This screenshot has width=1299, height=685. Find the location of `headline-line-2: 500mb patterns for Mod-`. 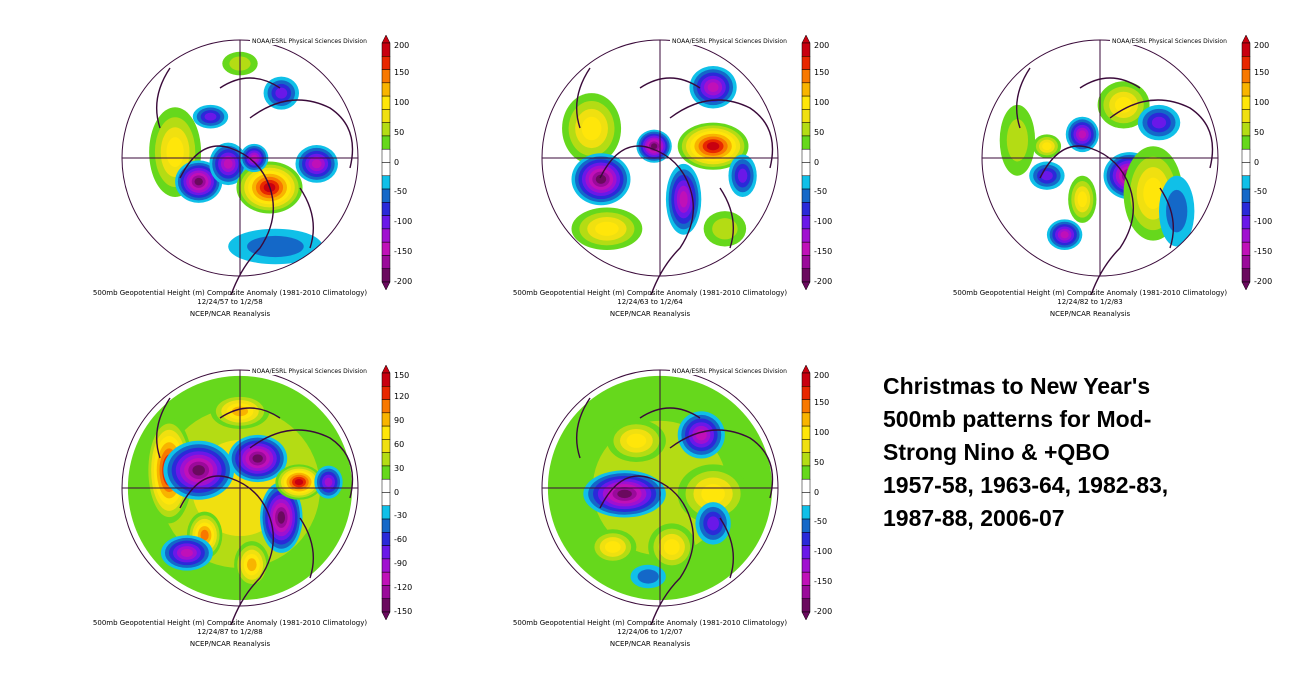

headline-line-2: 500mb patterns for Mod- is located at coordinates (1017, 419).